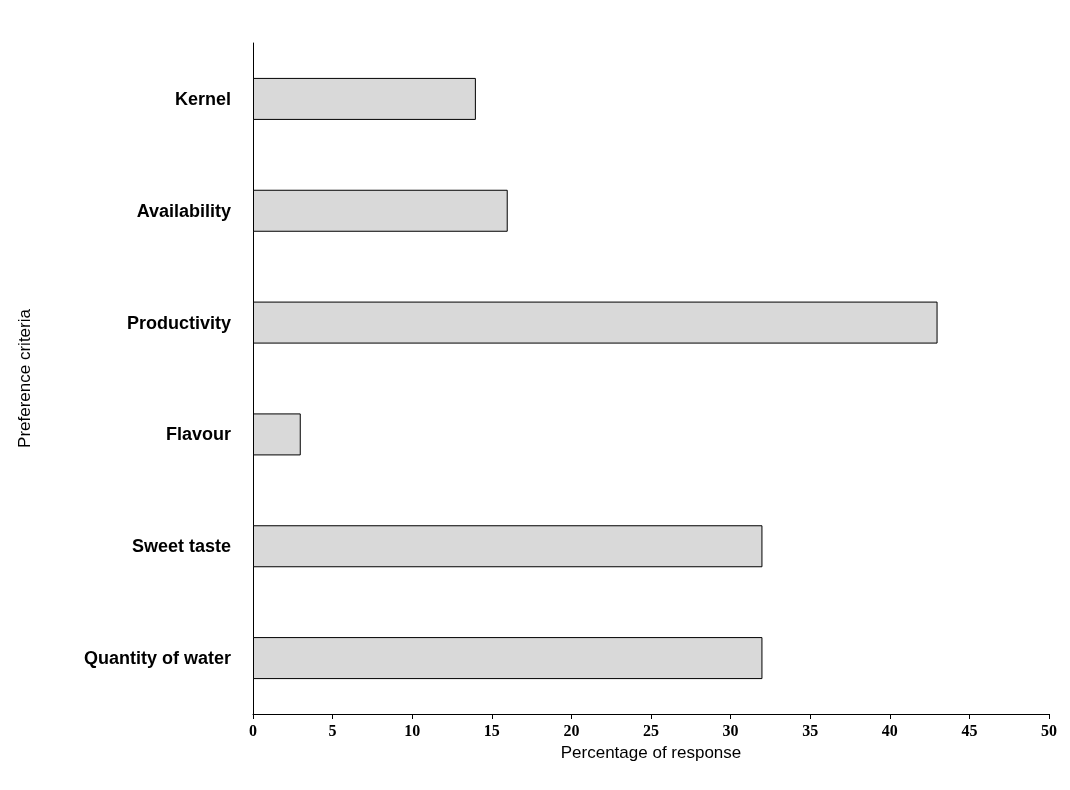 This screenshot has height=790, width=1070. Describe the element at coordinates (183, 210) in the screenshot. I see `y-tick-label: Availability` at that location.